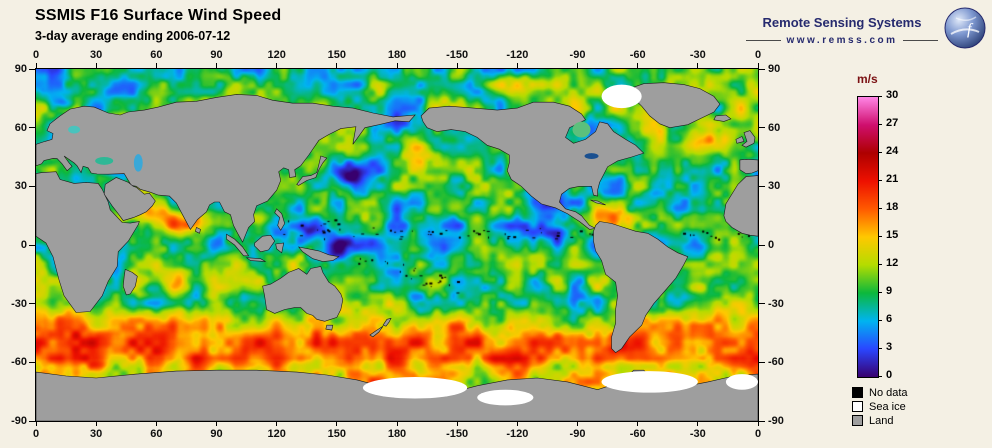 The image size is (992, 448). What do you see at coordinates (748, 166) in the screenshot?
I see `landmass-iberia` at bounding box center [748, 166].